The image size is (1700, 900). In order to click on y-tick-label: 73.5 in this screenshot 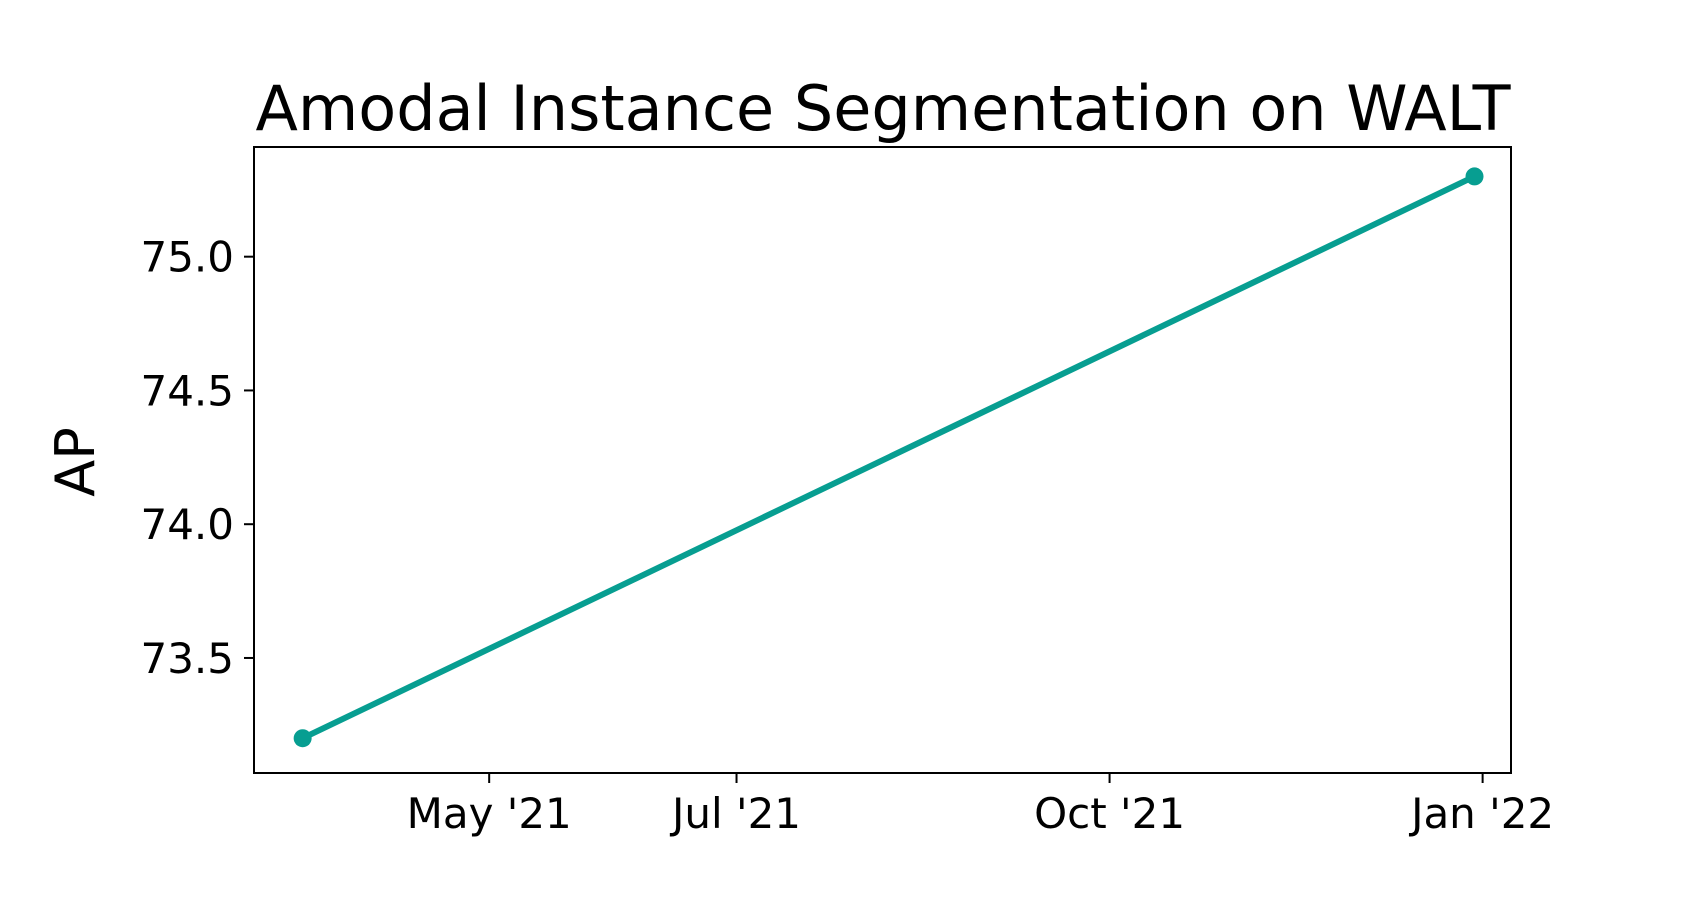, I will do `click(187, 658)`.